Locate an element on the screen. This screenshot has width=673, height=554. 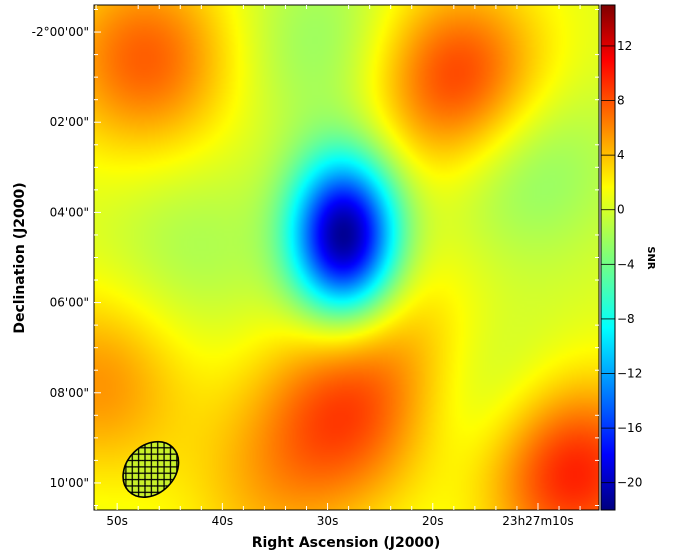
x-tick-label: 50s is located at coordinates (117, 521).